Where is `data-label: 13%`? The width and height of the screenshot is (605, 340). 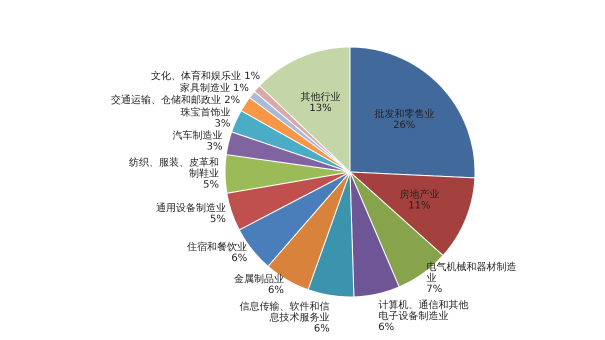 data-label: 13% is located at coordinates (320, 108).